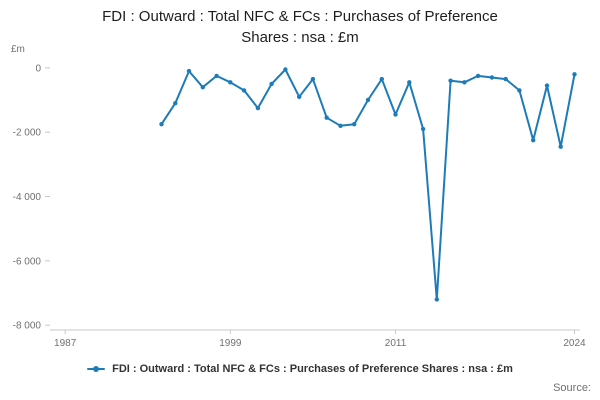  I want to click on legend-line-marker, so click(96, 369).